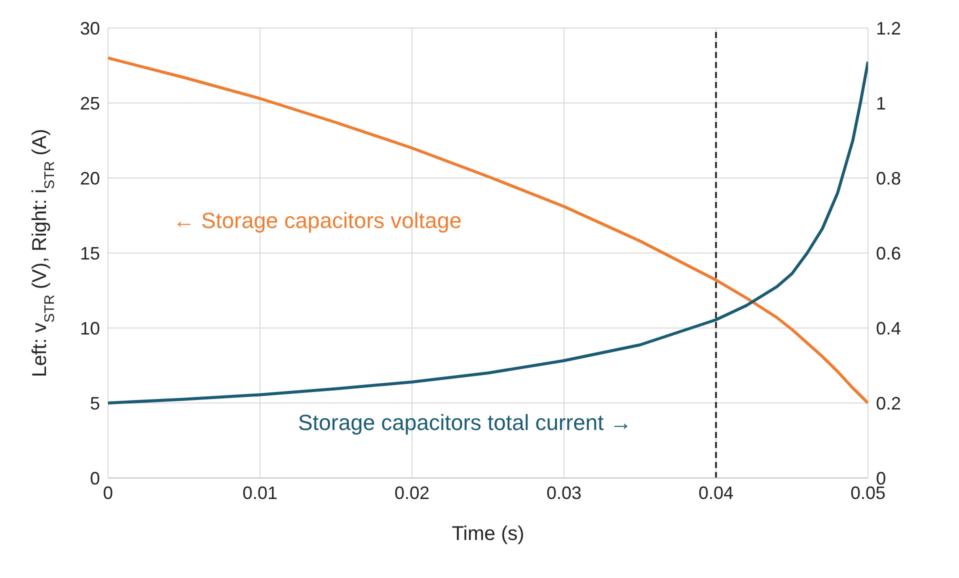 Image resolution: width=959 pixels, height=578 pixels. Describe the element at coordinates (95, 478) in the screenshot. I see `y-tick-label: 0` at that location.